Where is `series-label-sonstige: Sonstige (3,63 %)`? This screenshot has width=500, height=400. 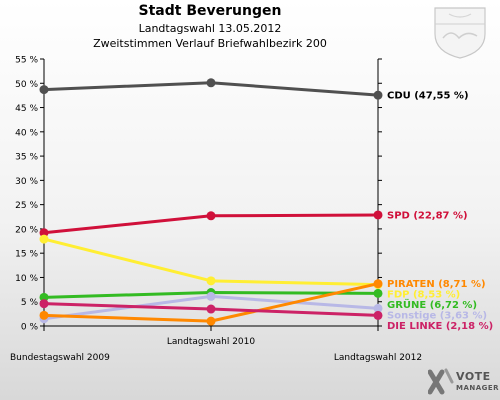 series-label-sonstige: Sonstige (3,63 %) is located at coordinates (437, 316).